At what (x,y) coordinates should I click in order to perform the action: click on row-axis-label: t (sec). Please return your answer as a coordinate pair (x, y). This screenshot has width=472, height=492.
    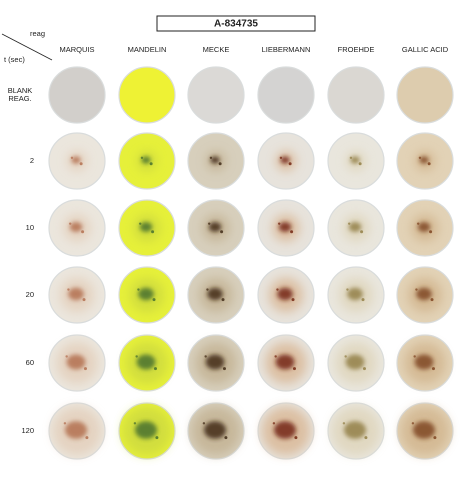
    Looking at the image, I should click on (14, 59).